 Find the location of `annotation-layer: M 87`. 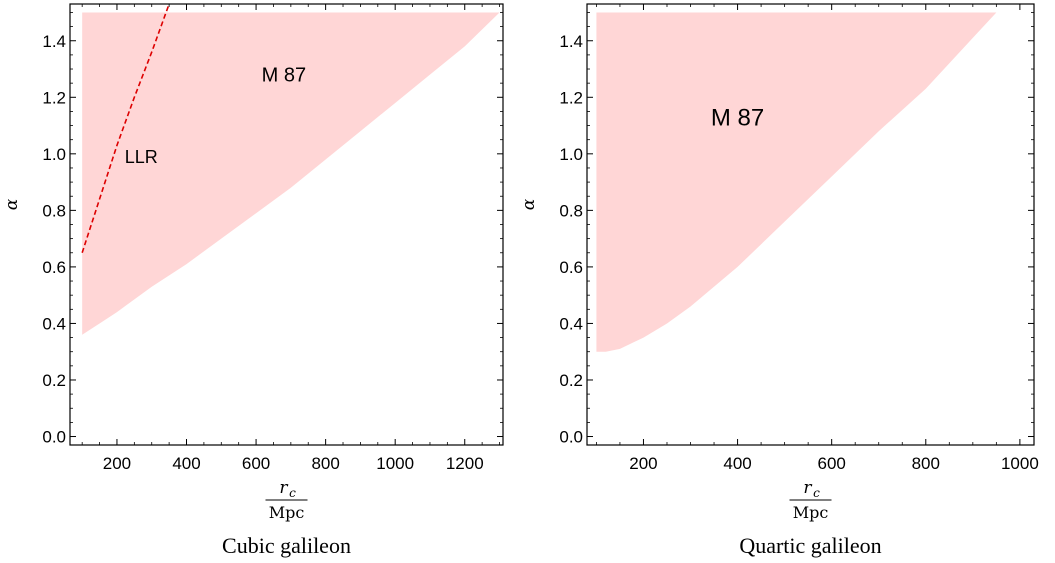

annotation-layer: M 87 is located at coordinates (737, 117).